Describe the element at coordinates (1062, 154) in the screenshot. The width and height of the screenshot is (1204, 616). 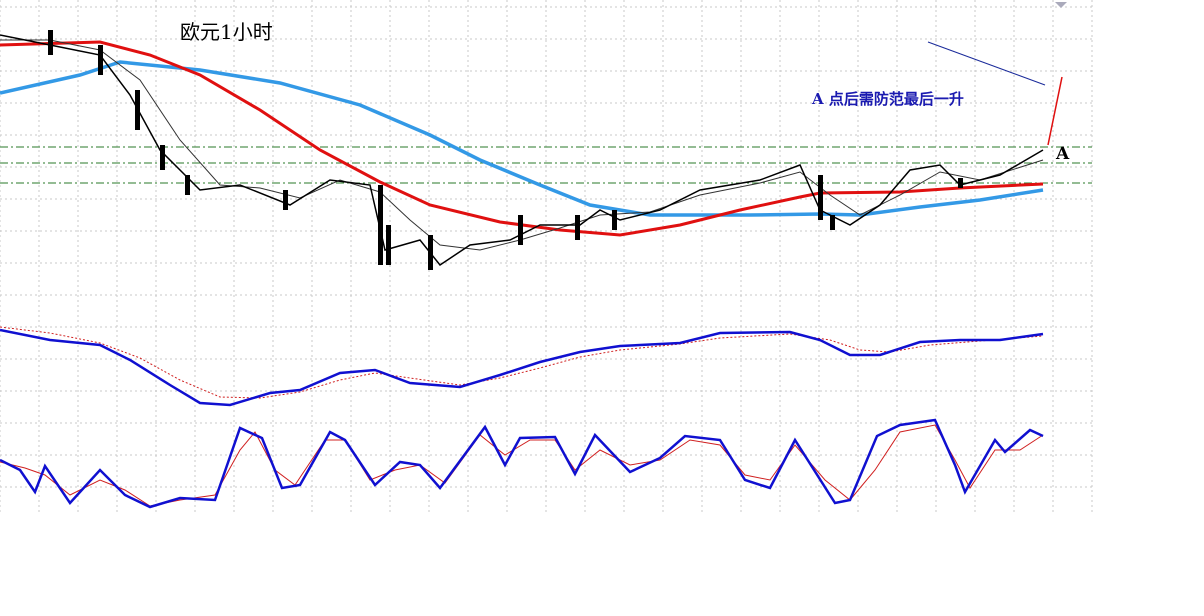
I see `annotation-label: A` at that location.